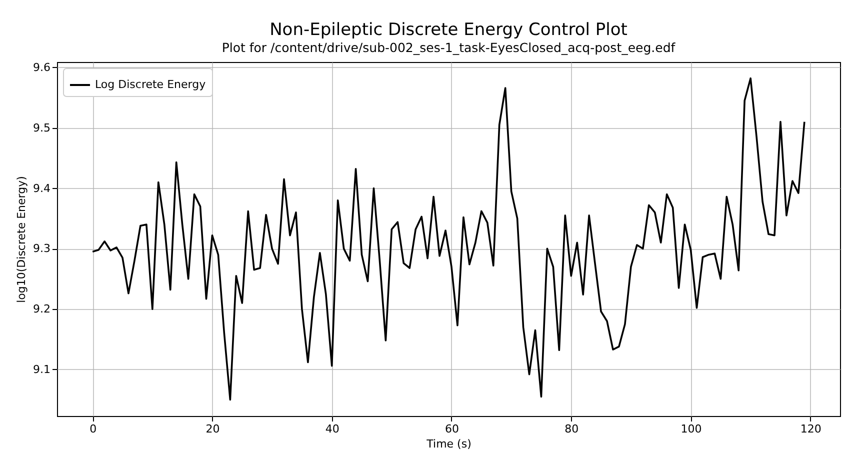 The height and width of the screenshot is (454, 859). I want to click on y-tick-label: 9.1, so click(41, 369).